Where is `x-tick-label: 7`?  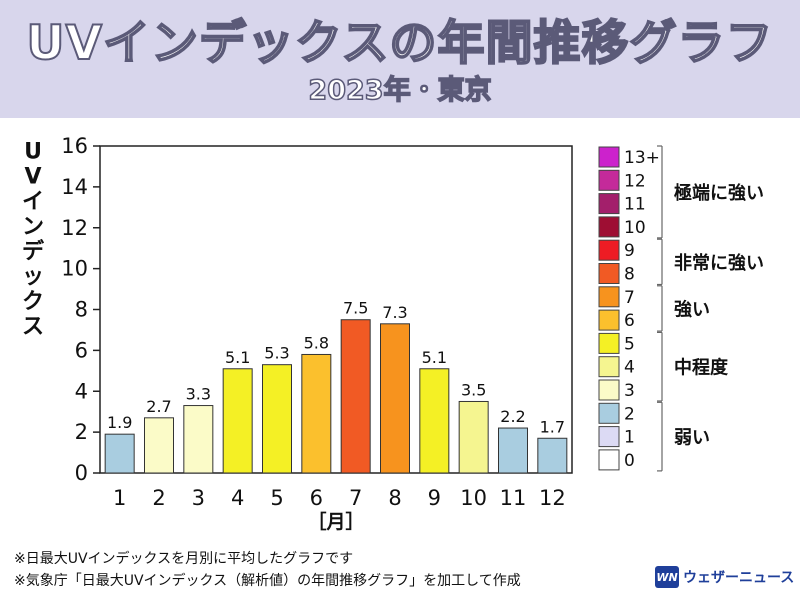 x-tick-label: 7 is located at coordinates (355, 498).